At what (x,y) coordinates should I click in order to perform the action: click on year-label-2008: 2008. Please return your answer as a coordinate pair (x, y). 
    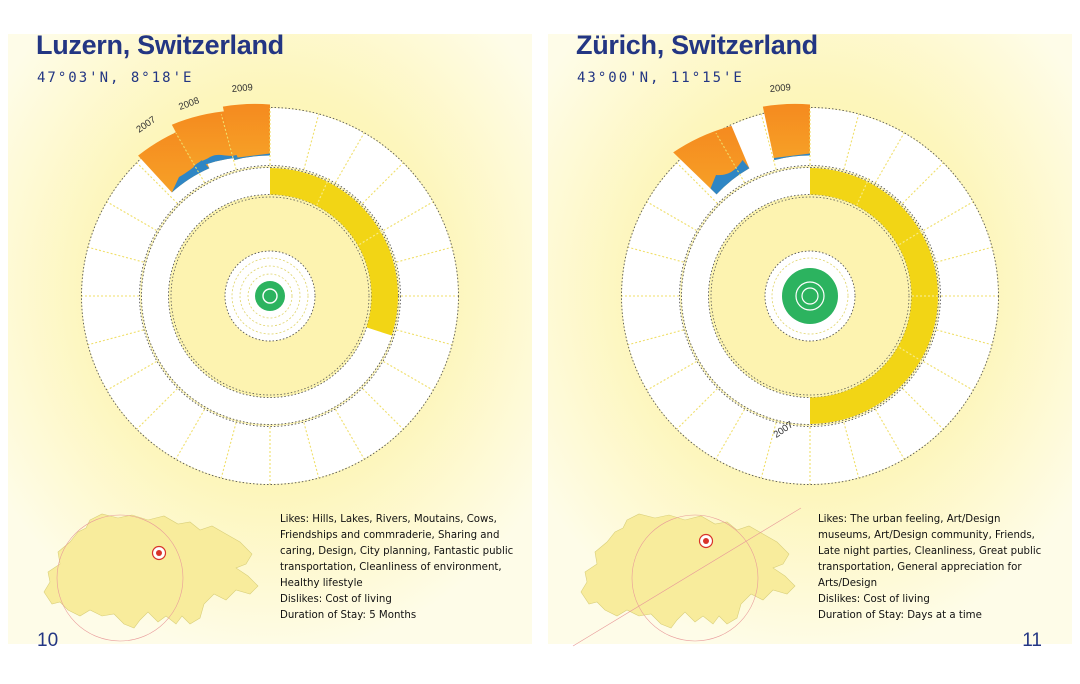
    Looking at the image, I should click on (189, 104).